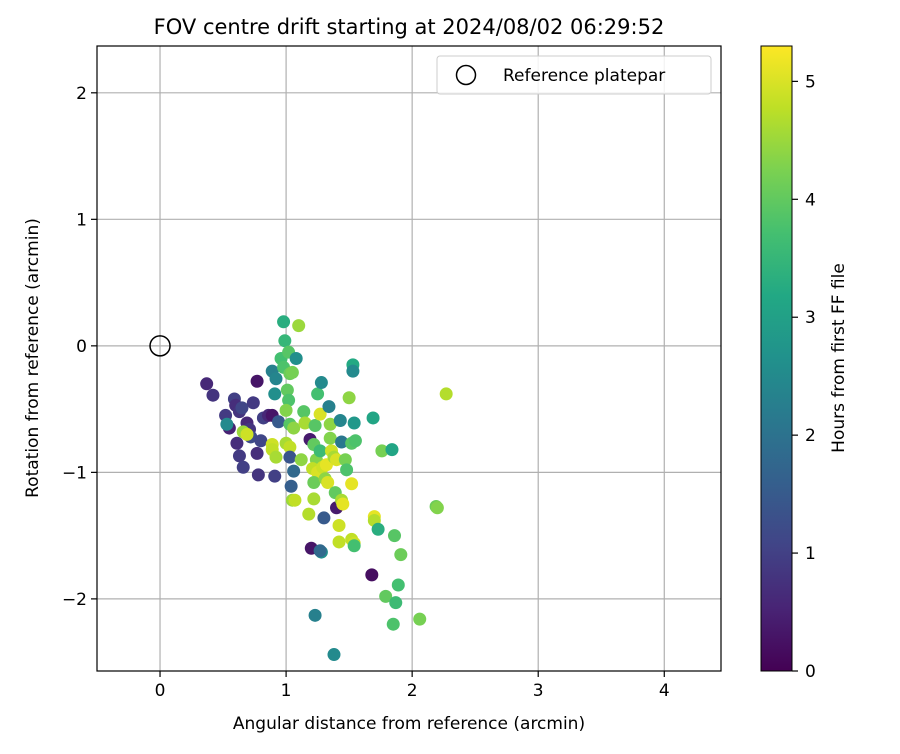  Describe the element at coordinates (538, 691) in the screenshot. I see `x-tick-label: 3` at that location.